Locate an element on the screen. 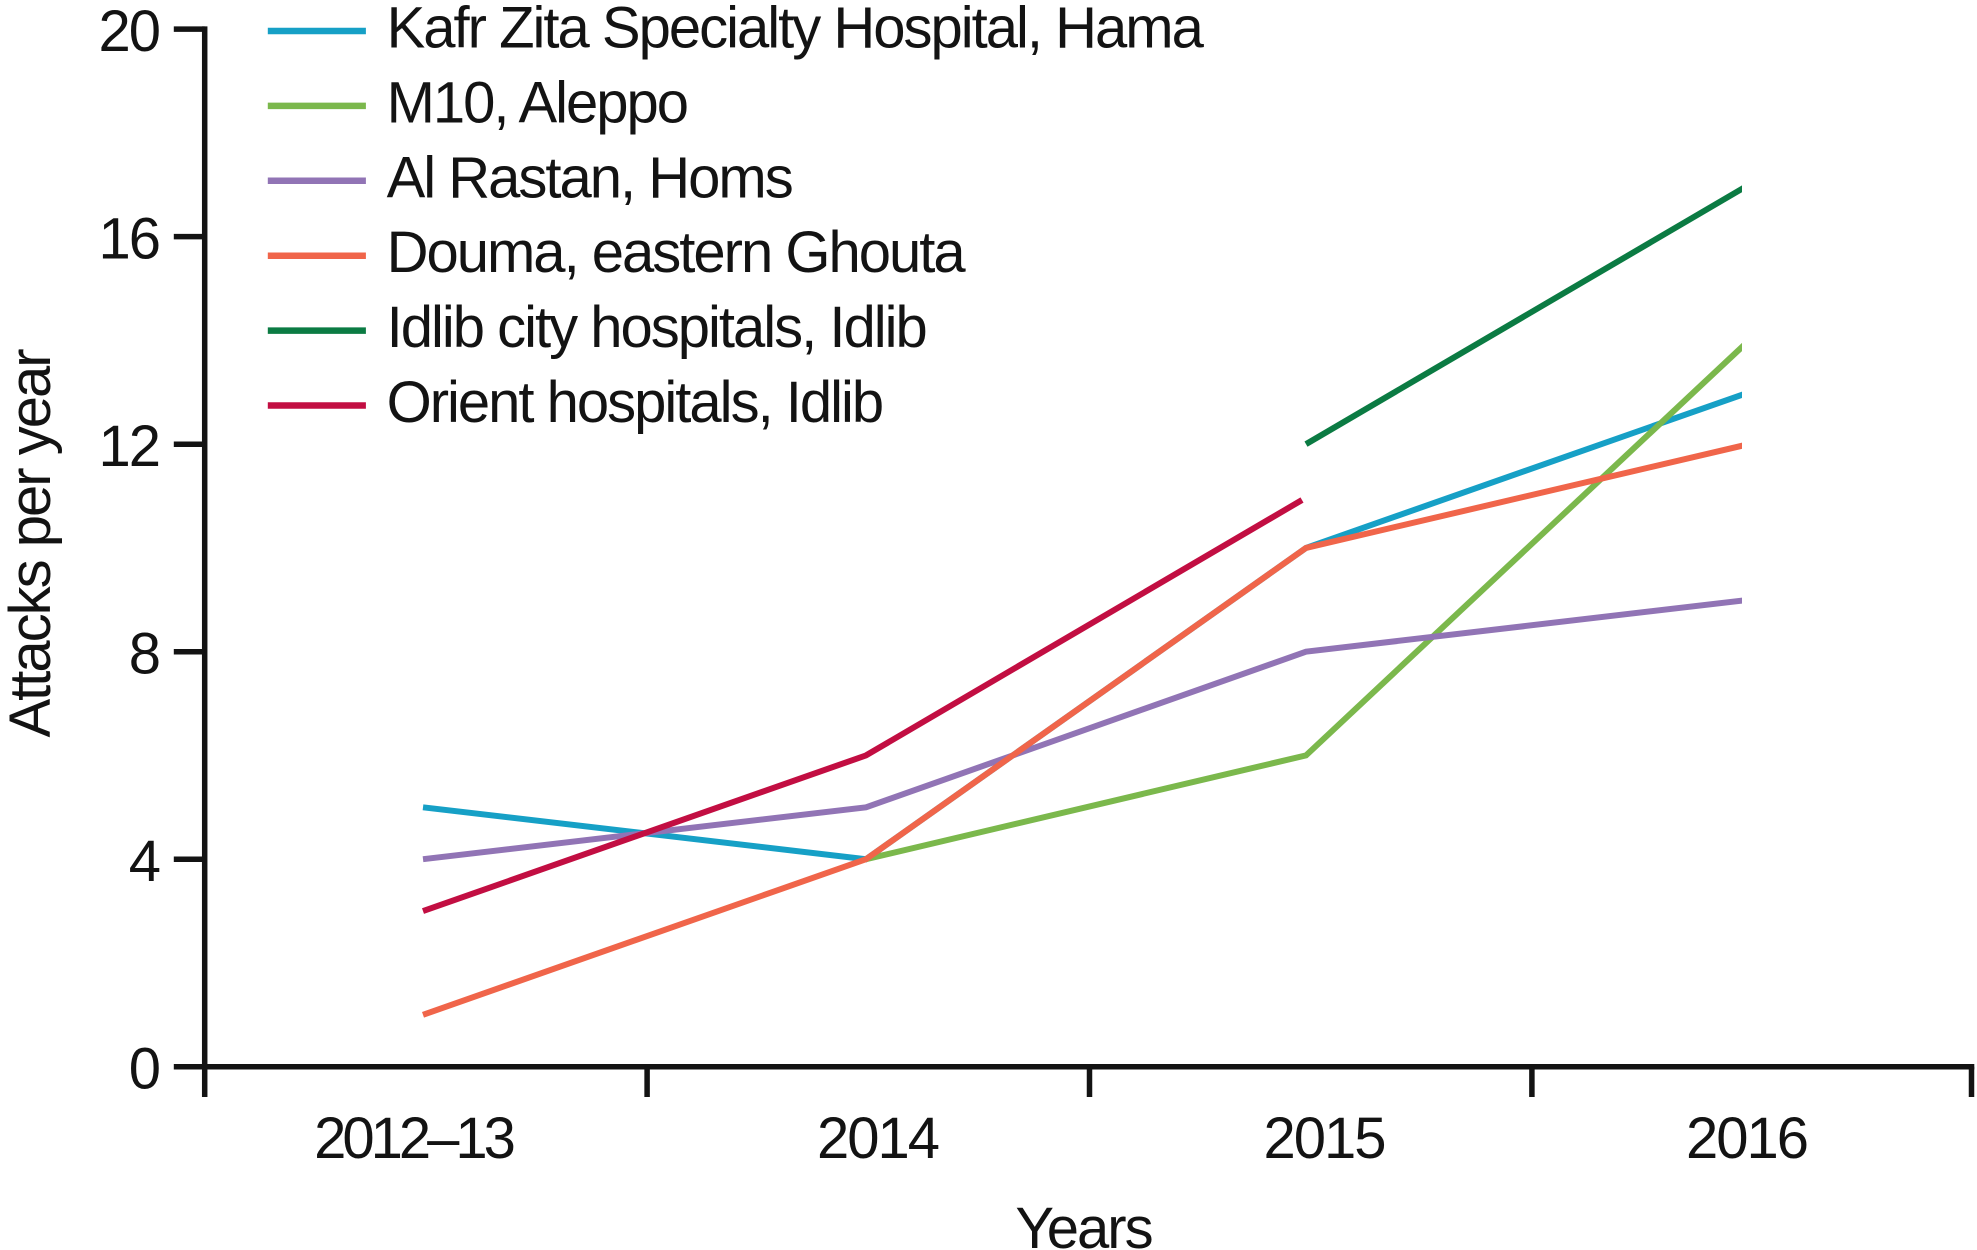  svg-text: 2016 is located at coordinates (1746, 1138).